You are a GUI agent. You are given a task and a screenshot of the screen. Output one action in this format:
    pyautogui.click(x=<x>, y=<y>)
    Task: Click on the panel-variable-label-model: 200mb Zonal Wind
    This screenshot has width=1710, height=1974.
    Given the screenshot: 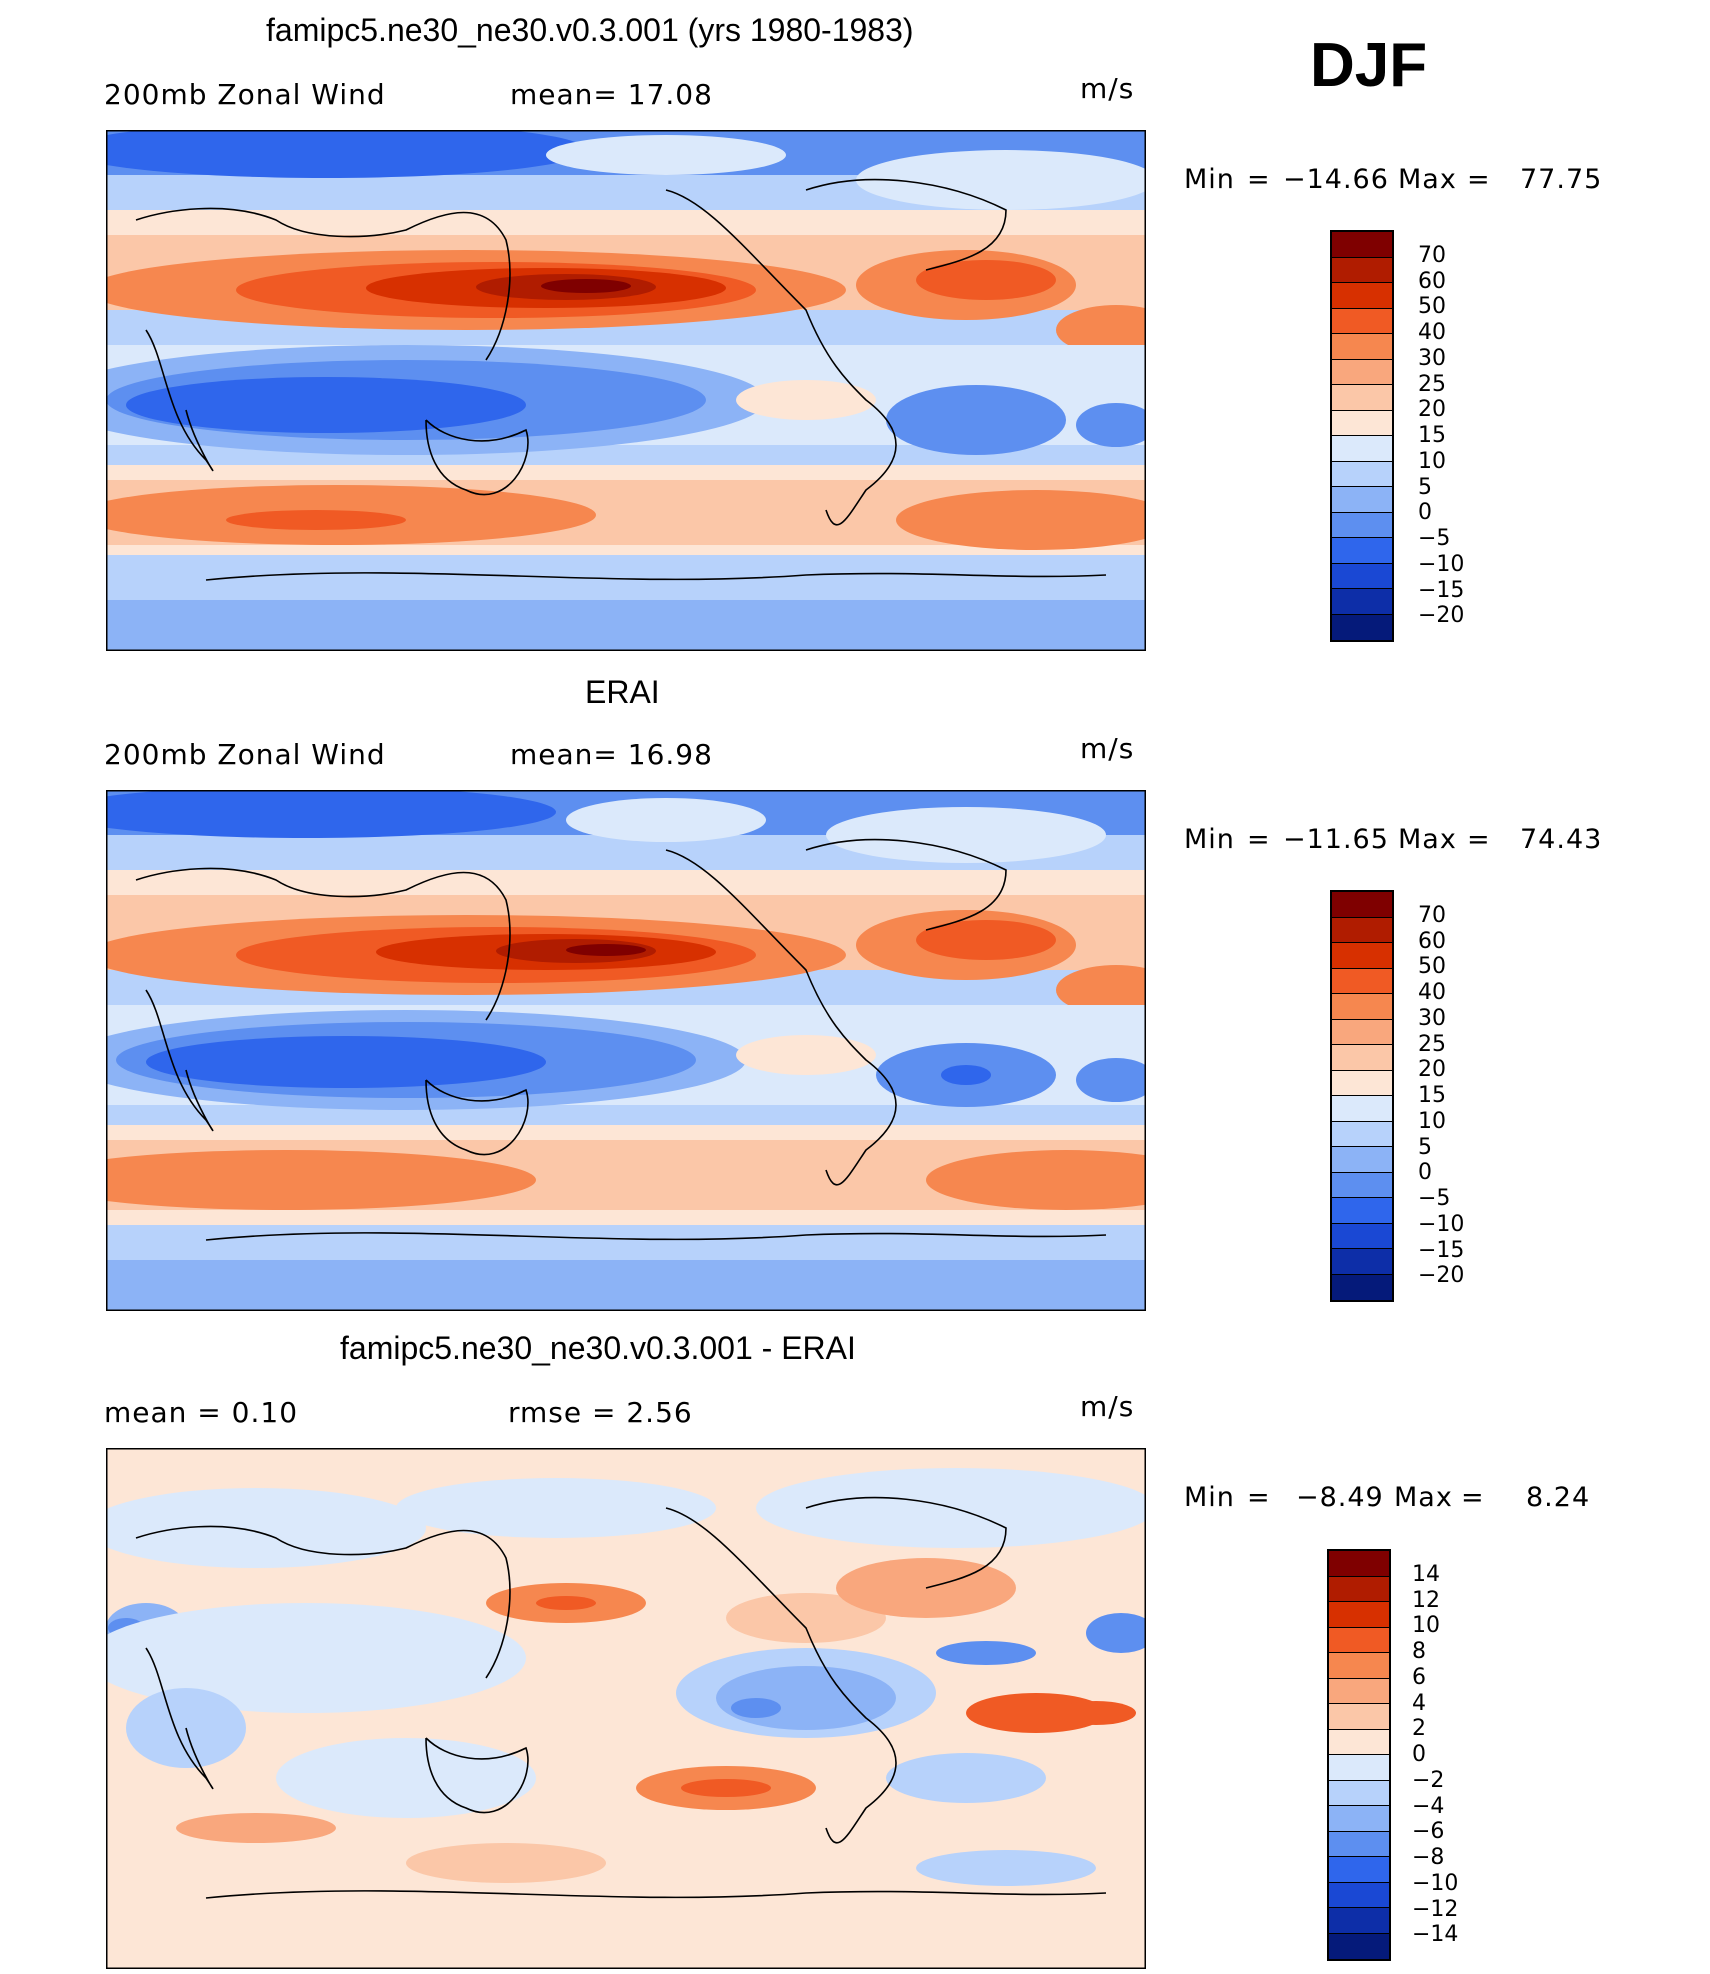 What is the action you would take?
    pyautogui.click(x=245, y=94)
    